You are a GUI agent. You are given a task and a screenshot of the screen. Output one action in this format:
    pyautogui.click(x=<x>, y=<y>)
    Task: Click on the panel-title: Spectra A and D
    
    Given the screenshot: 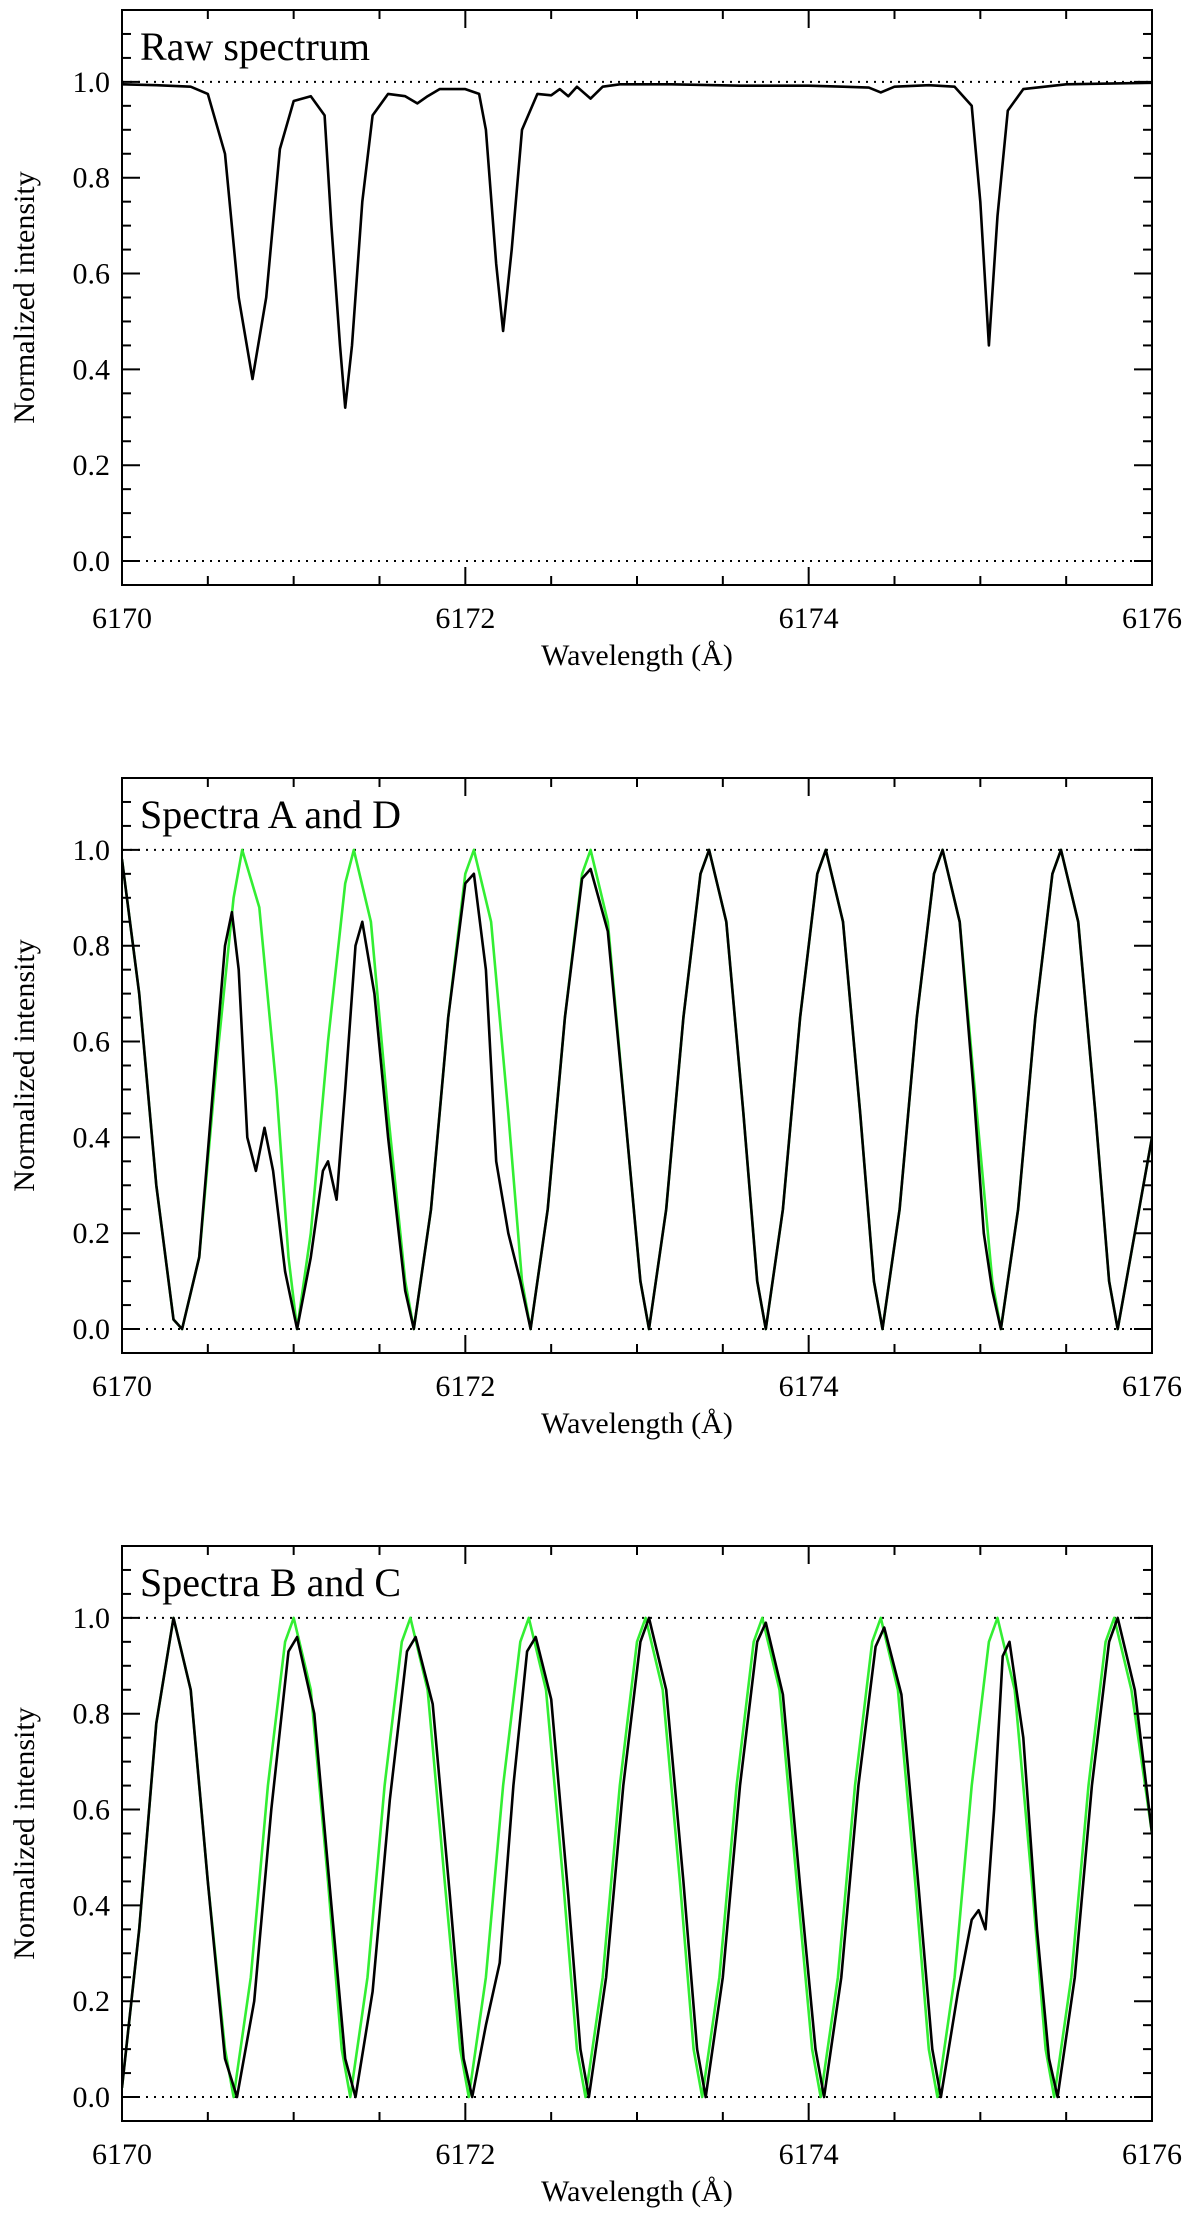 What is the action you would take?
    pyautogui.click(x=270, y=814)
    